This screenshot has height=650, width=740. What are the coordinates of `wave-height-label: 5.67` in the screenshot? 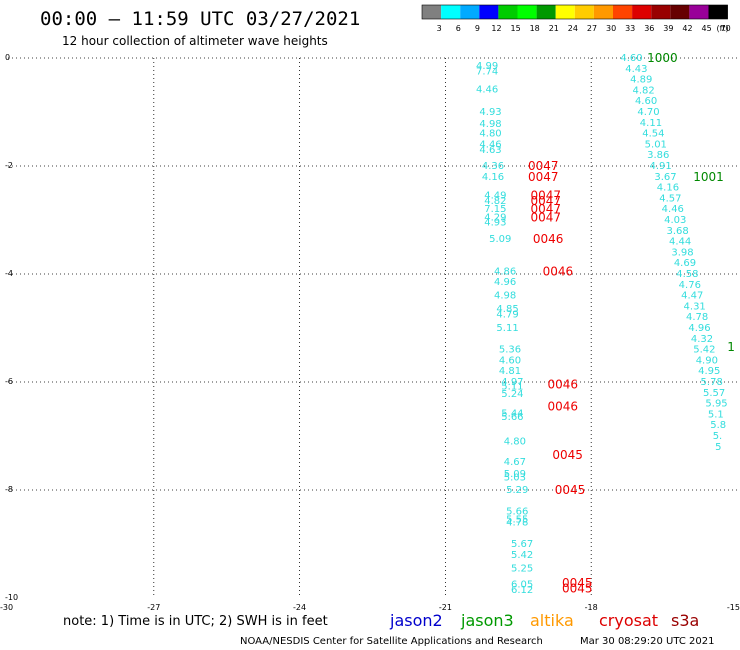 It's located at (522, 544).